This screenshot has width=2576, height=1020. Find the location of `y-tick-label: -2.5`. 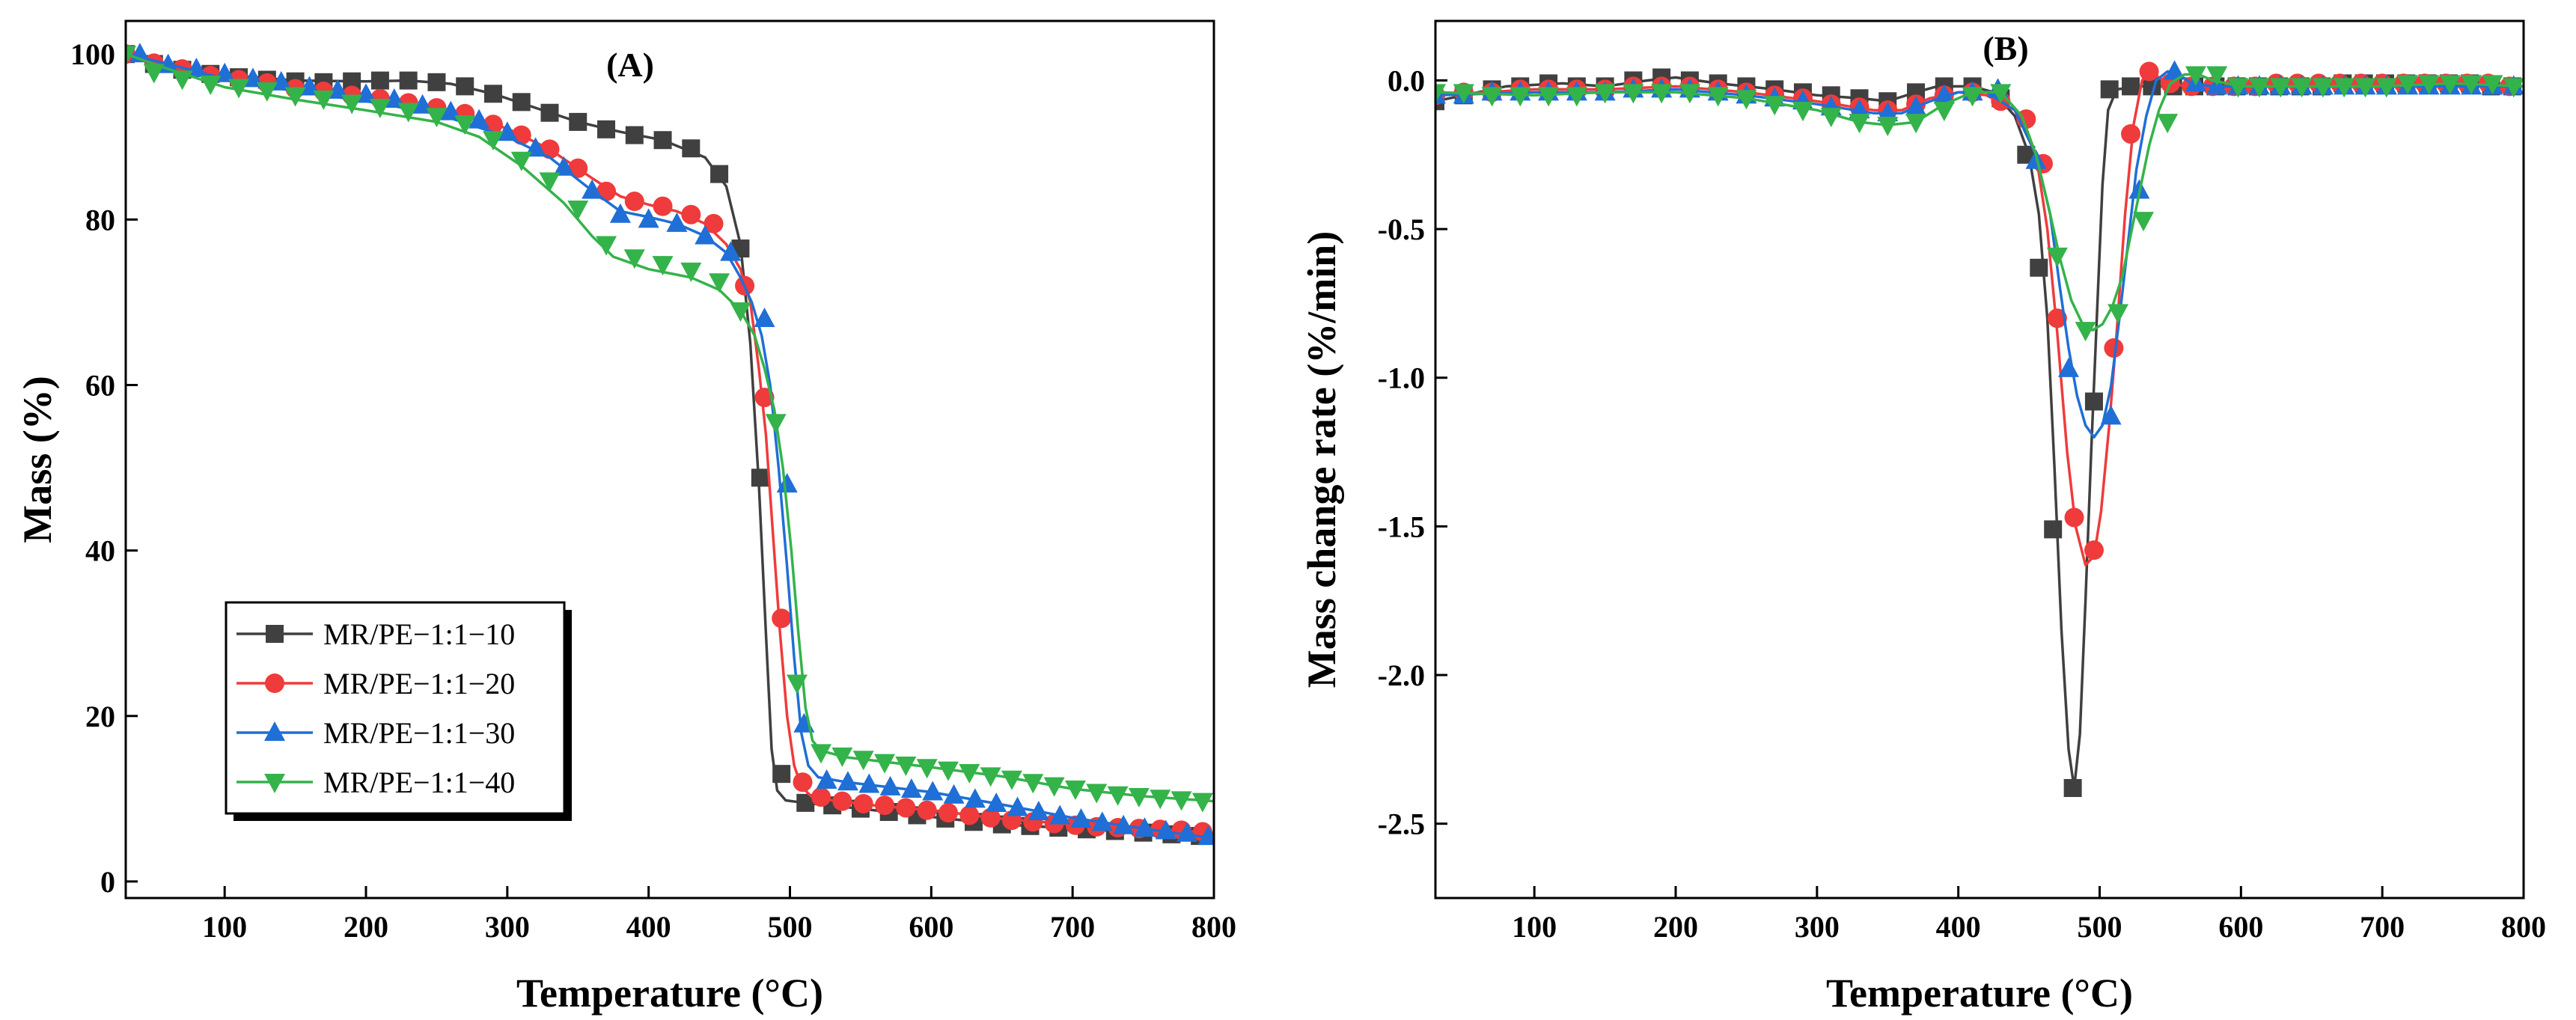

y-tick-label: -2.5 is located at coordinates (1401, 824).